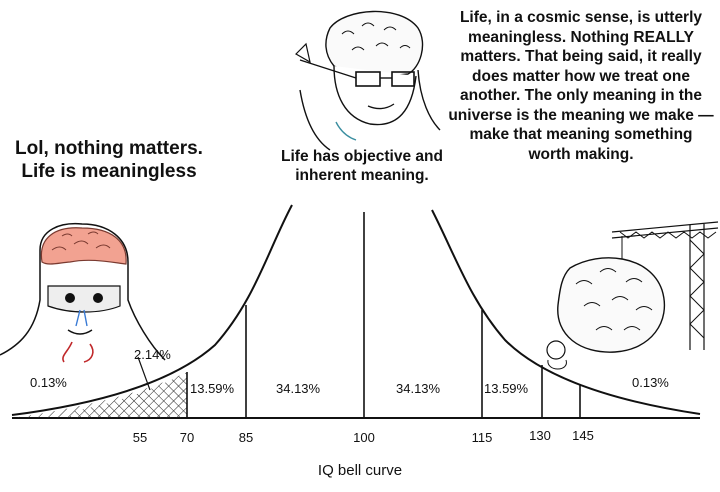  I want to click on pct-left-inner: 34.13%, so click(298, 388).